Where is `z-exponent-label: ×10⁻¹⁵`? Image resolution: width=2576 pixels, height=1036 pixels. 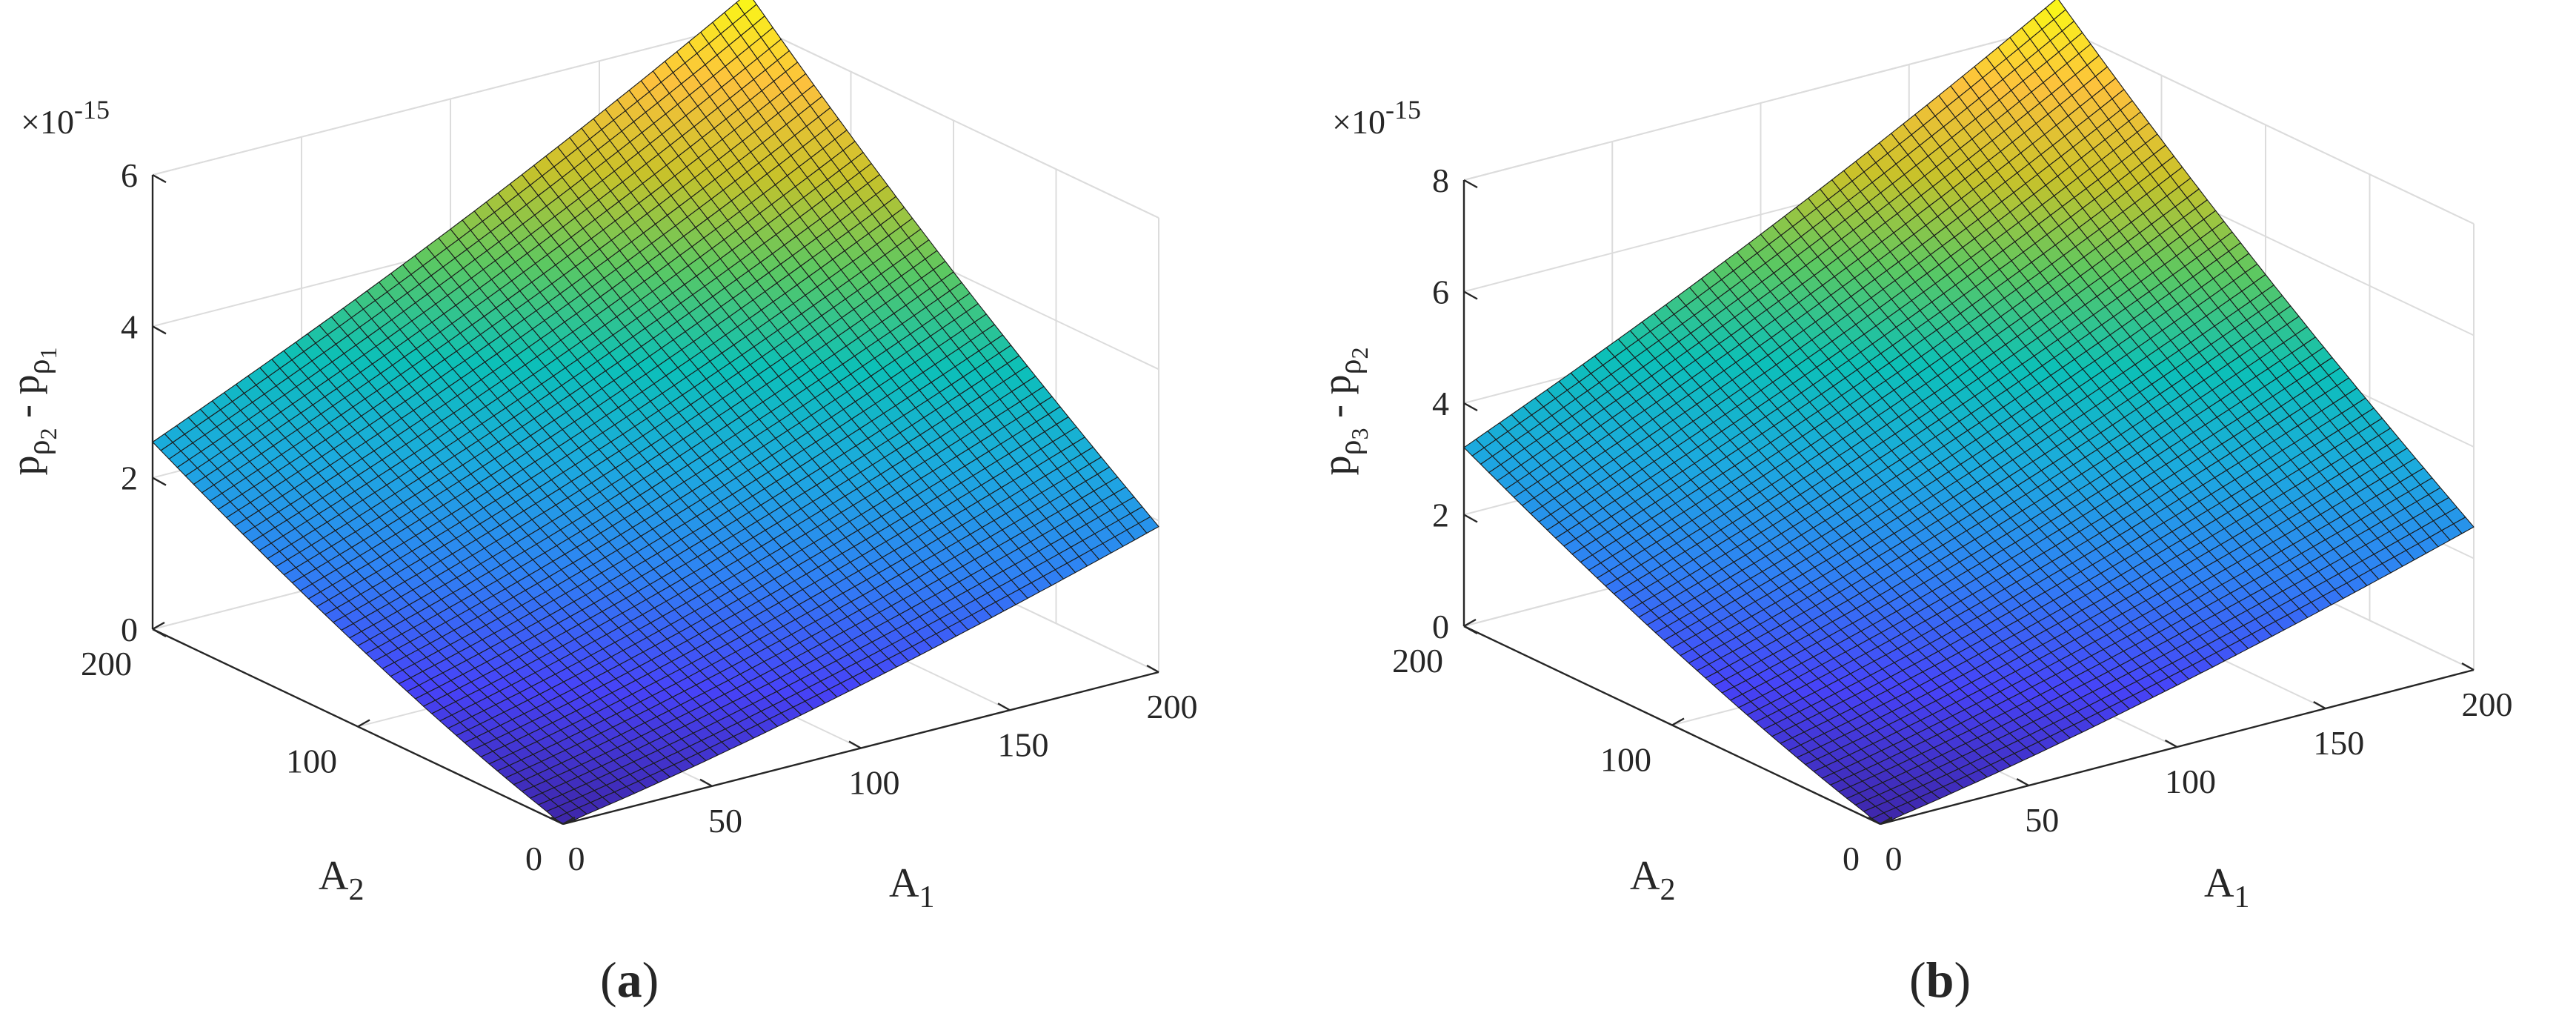
z-exponent-label: ×10⁻¹⁵ is located at coordinates (65, 118).